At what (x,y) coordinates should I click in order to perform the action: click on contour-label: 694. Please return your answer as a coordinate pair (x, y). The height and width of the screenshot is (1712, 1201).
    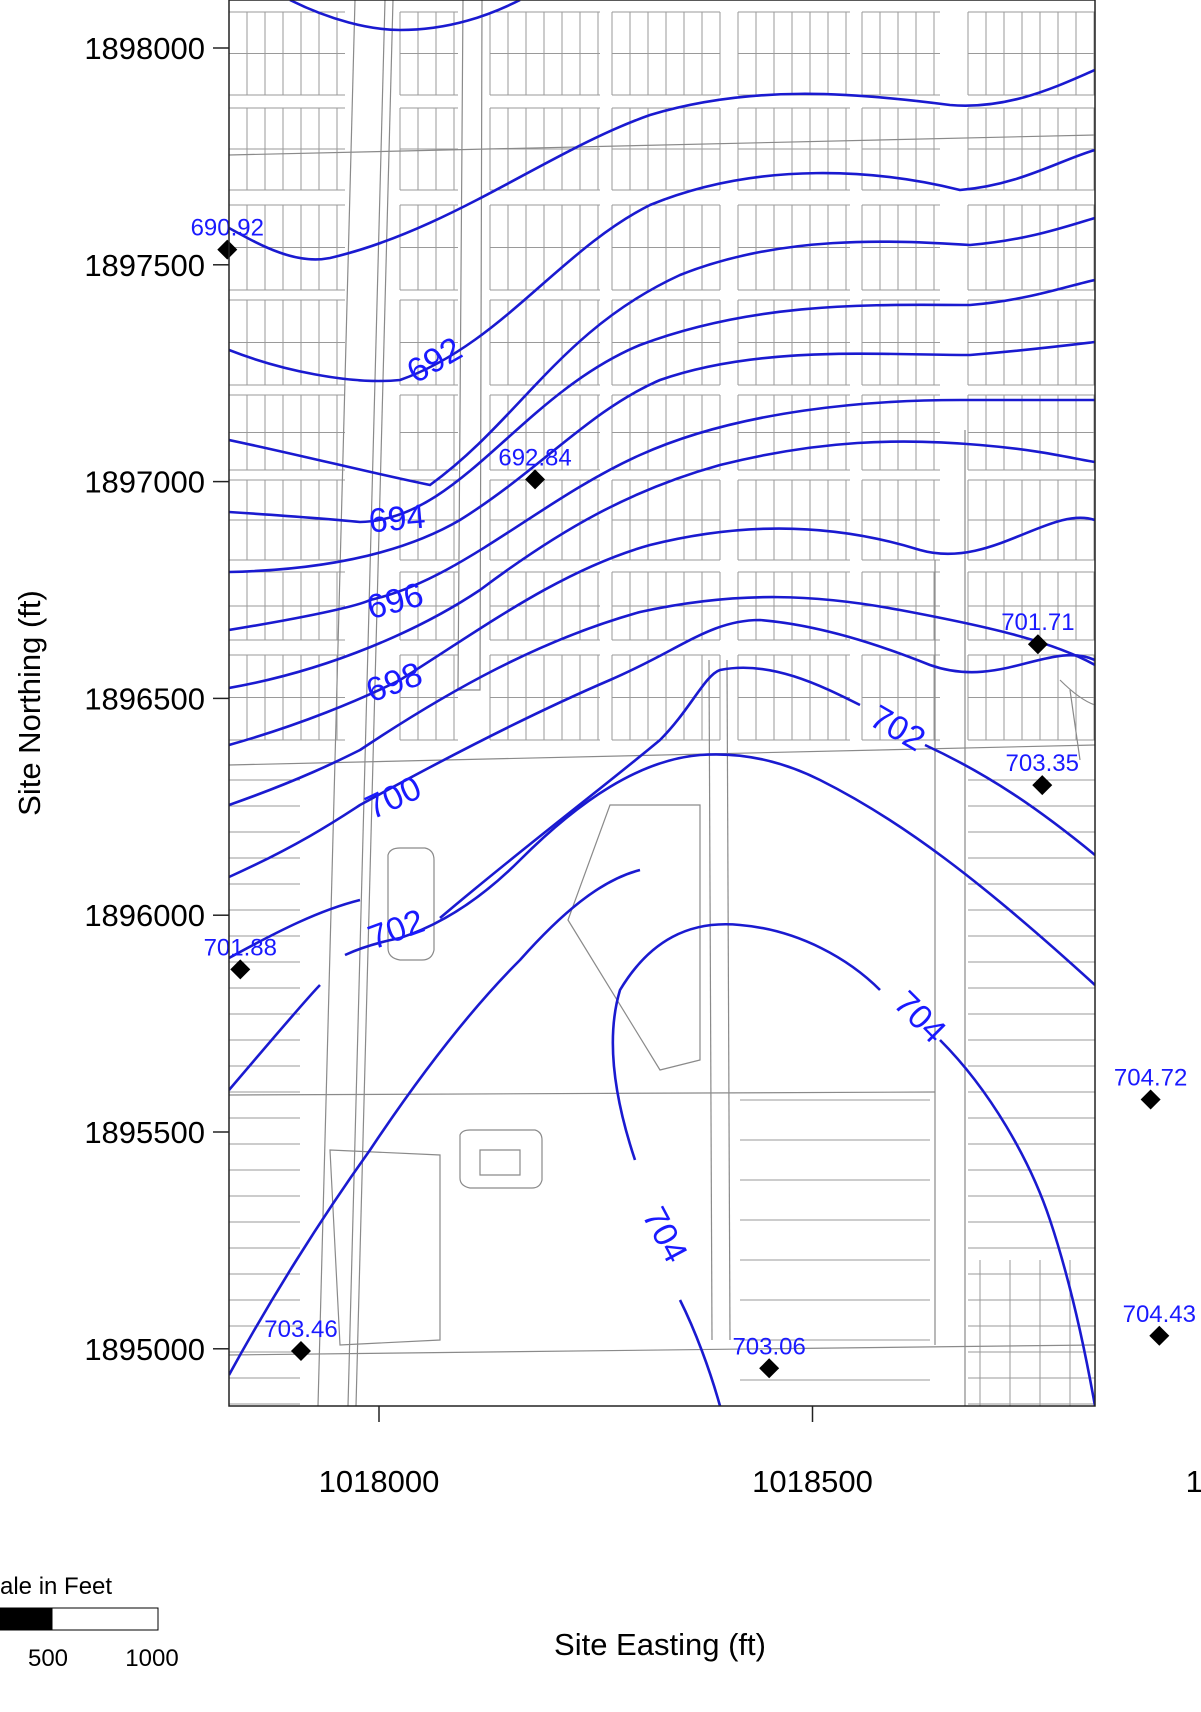
    Looking at the image, I should click on (397, 519).